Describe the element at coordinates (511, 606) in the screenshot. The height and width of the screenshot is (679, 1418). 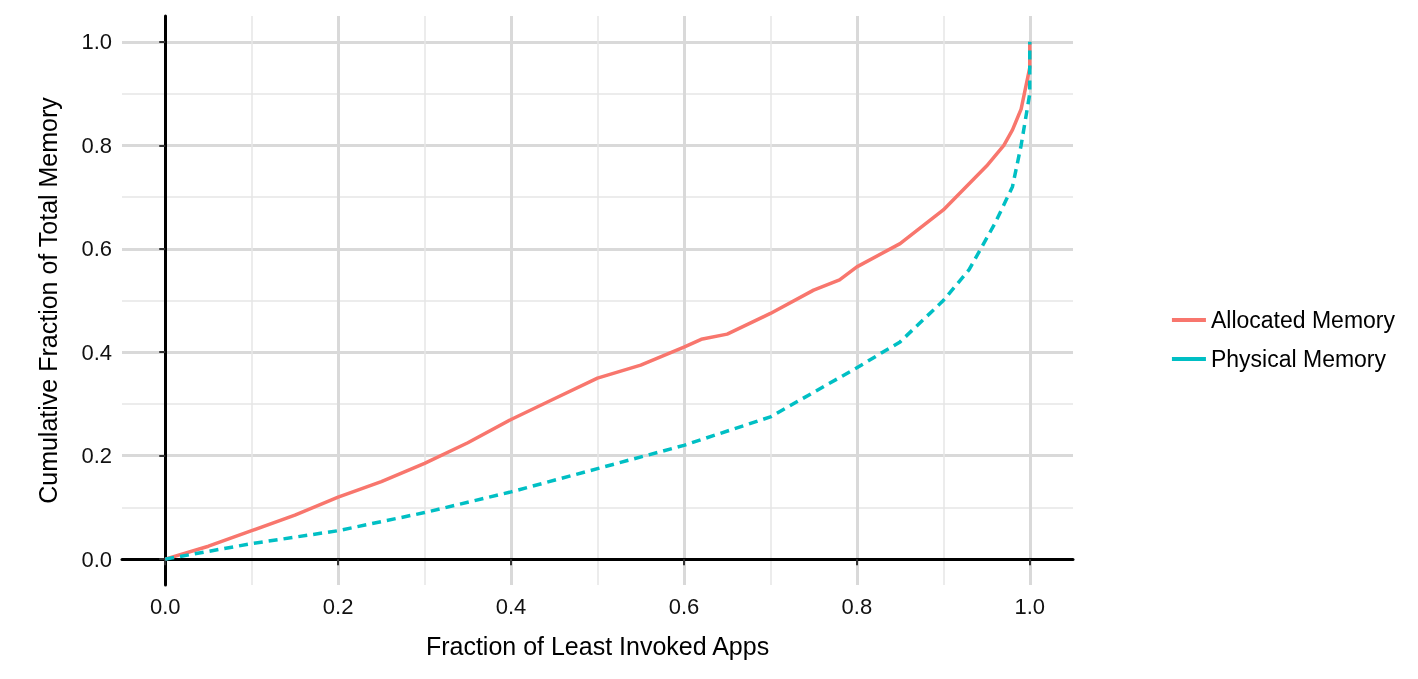
I see `x-tick-label: 0.4` at that location.